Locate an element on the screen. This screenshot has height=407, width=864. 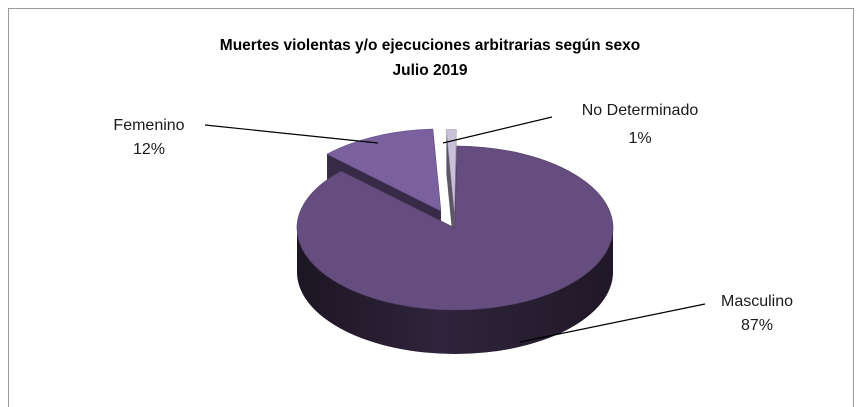
slice-value-femenino: 12% is located at coordinates (149, 149).